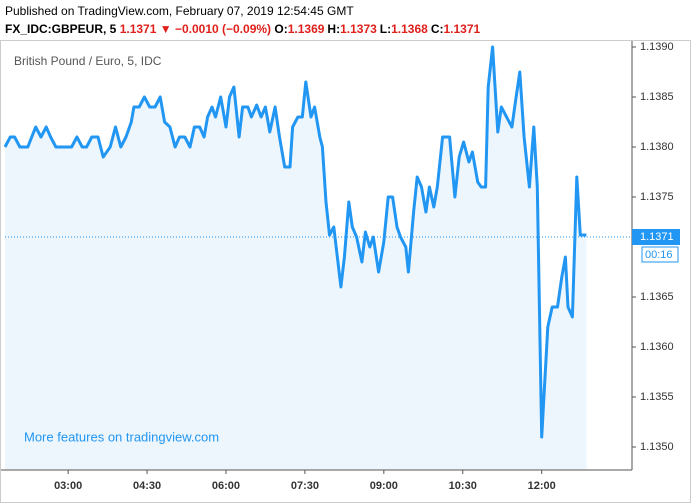  Describe the element at coordinates (657, 347) in the screenshot. I see `y-tick-label: 1.1360` at that location.